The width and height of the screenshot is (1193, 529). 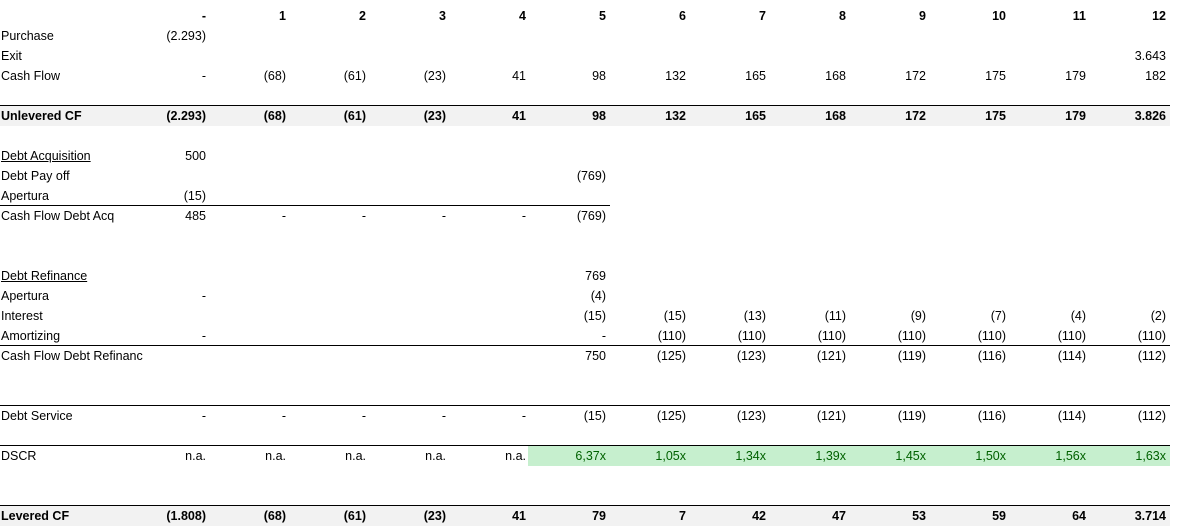 What do you see at coordinates (990, 456) in the screenshot?
I see `cell: 1,50x` at bounding box center [990, 456].